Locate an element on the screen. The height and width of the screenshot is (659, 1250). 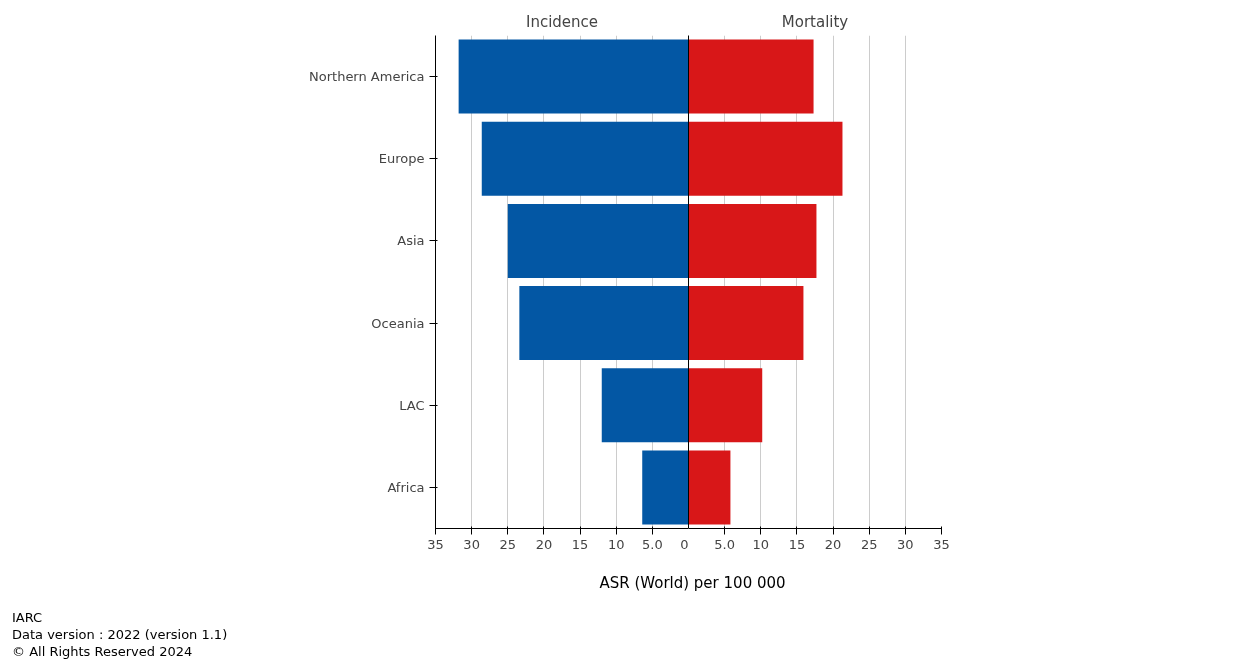
text: IARC is located at coordinates (28, 617).